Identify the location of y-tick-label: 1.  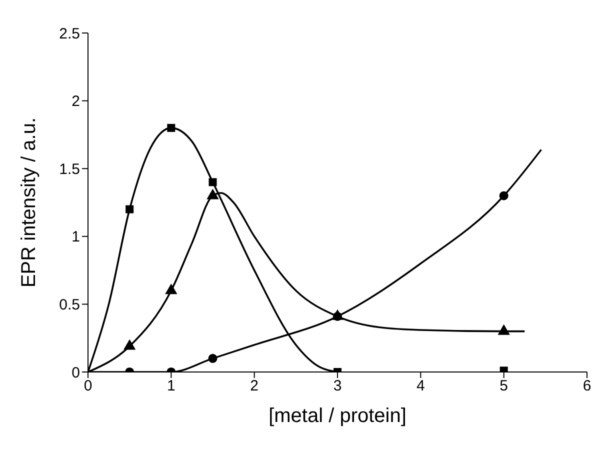
(76, 237).